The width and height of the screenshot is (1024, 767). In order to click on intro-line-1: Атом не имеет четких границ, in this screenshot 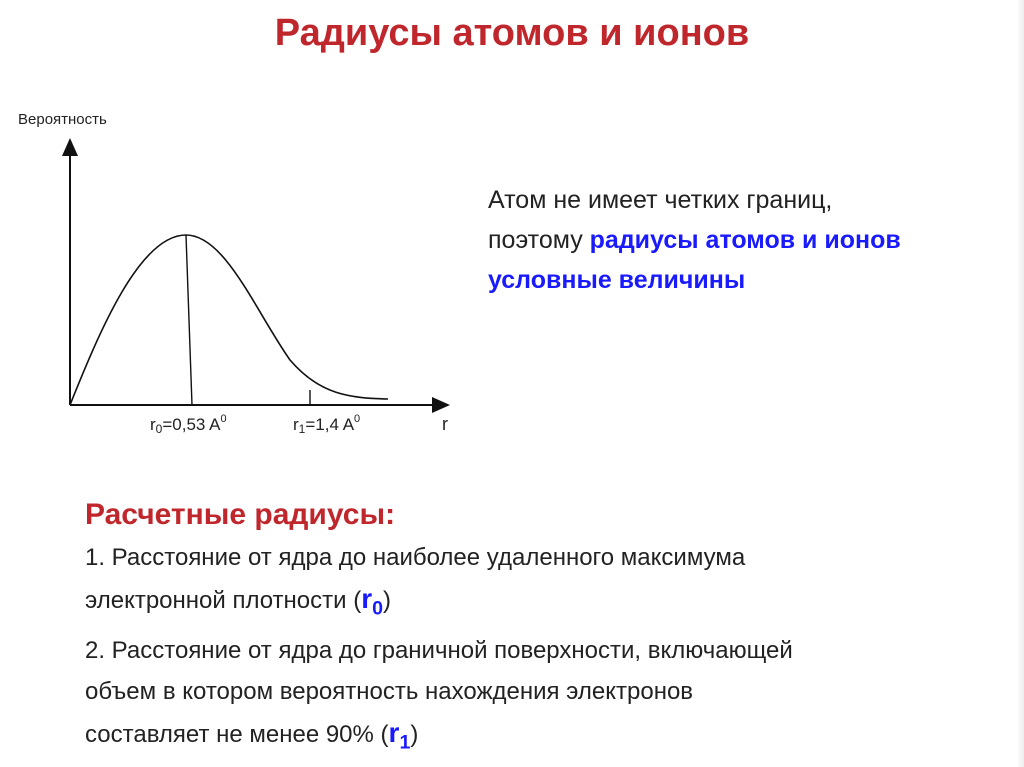, I will do `click(660, 200)`.